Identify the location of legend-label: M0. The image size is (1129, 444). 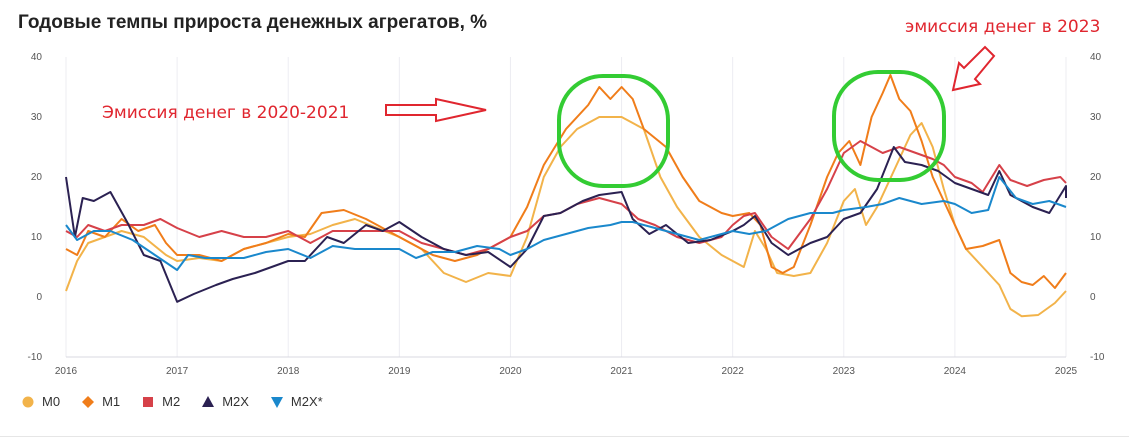
(51, 401).